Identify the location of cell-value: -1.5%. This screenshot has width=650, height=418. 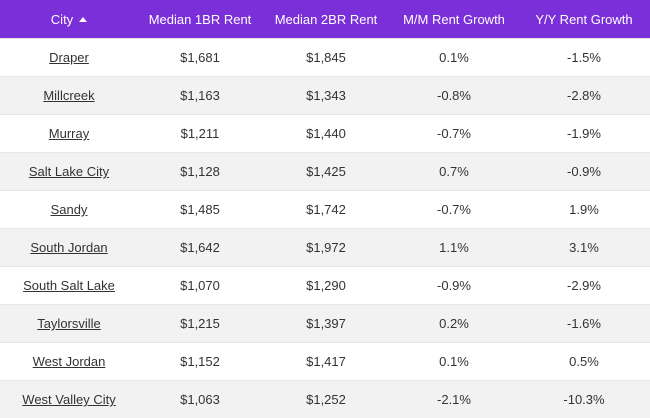
(584, 57).